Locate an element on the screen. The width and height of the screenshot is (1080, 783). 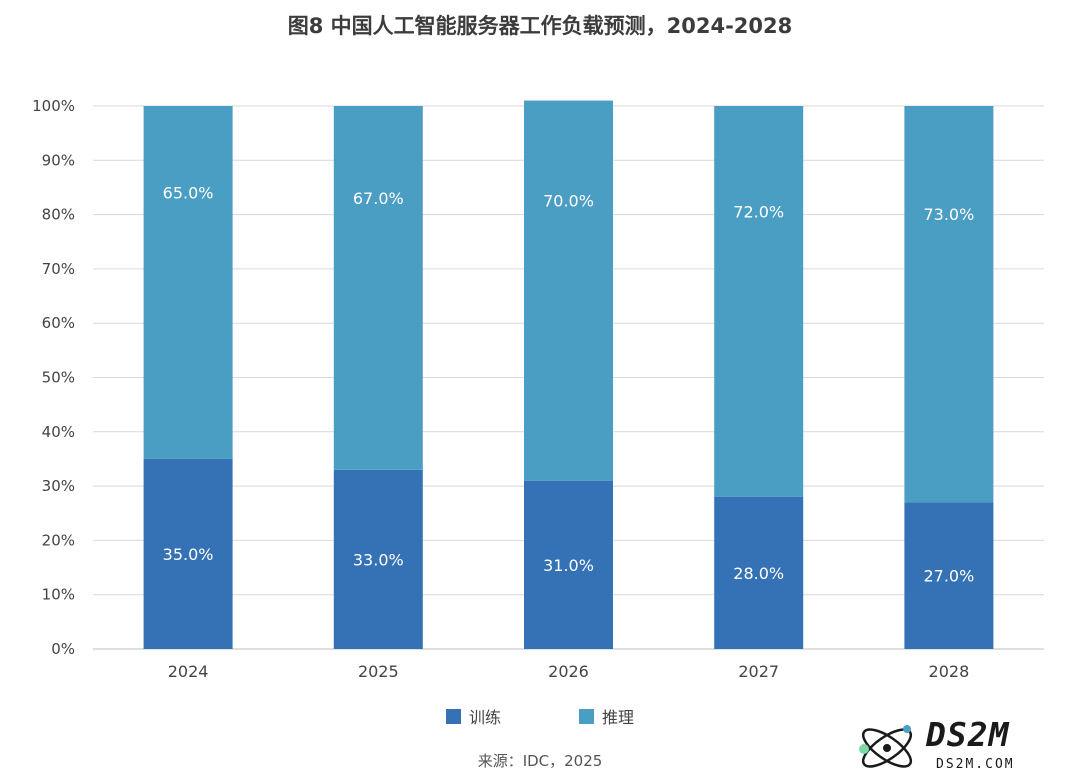
x-tick-label: 2028 is located at coordinates (949, 671).